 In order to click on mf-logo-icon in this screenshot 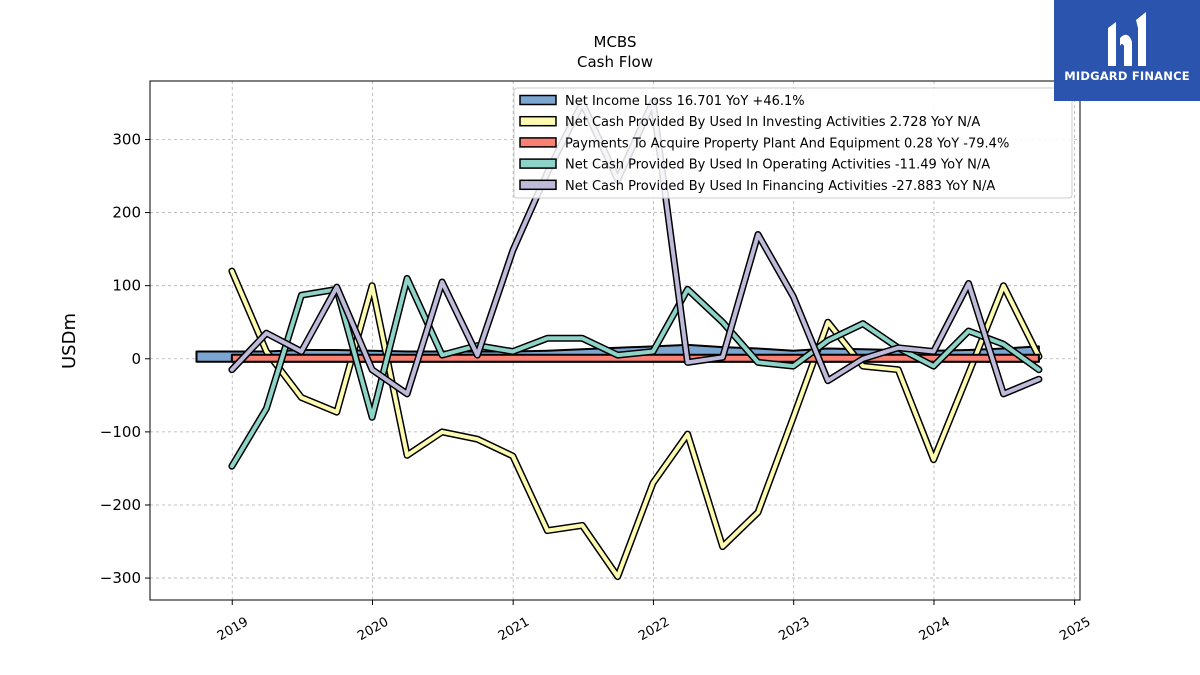, I will do `click(1127, 39)`.